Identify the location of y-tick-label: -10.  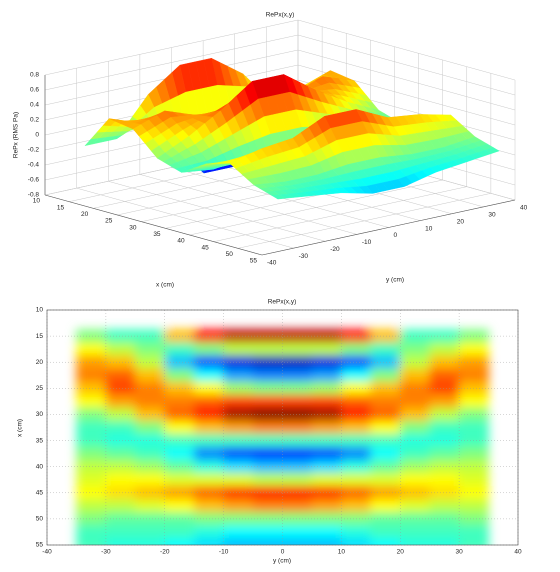
(367, 242).